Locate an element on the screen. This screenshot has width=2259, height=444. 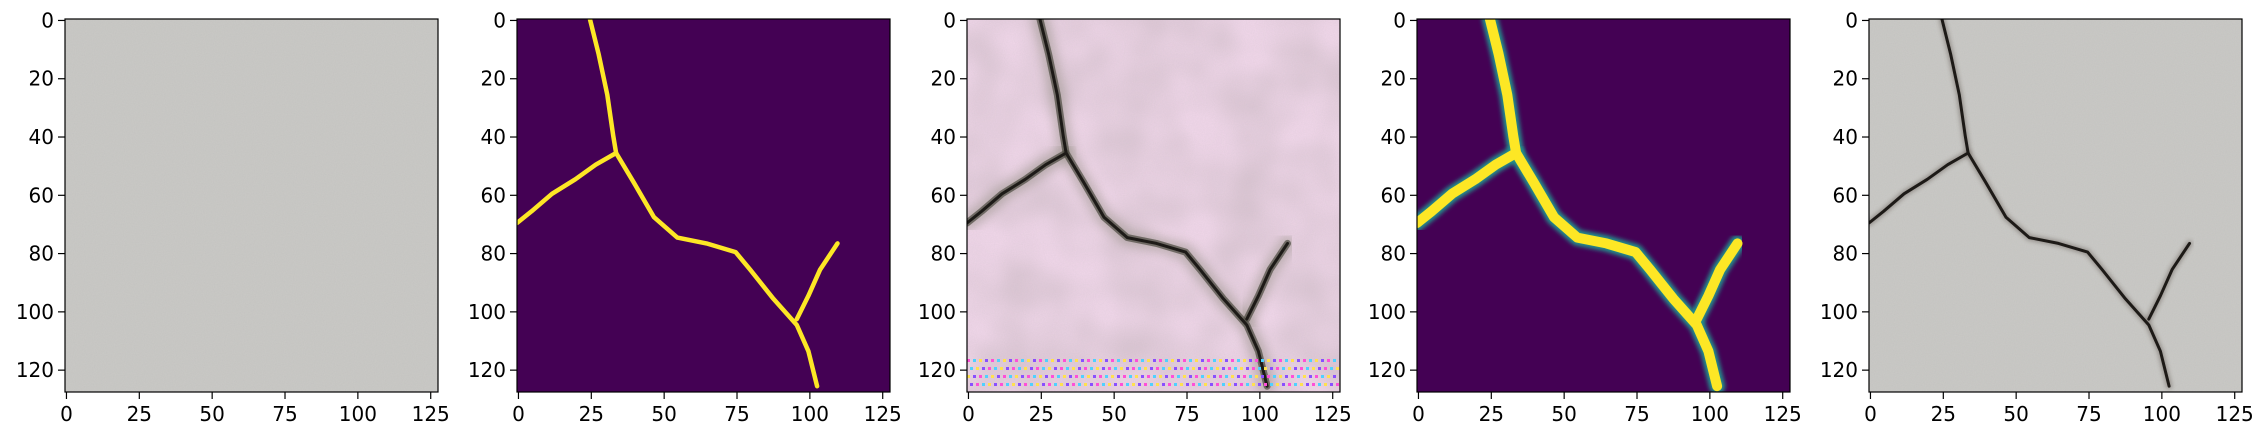
y-tick-label: 120 is located at coordinates (1839, 370).